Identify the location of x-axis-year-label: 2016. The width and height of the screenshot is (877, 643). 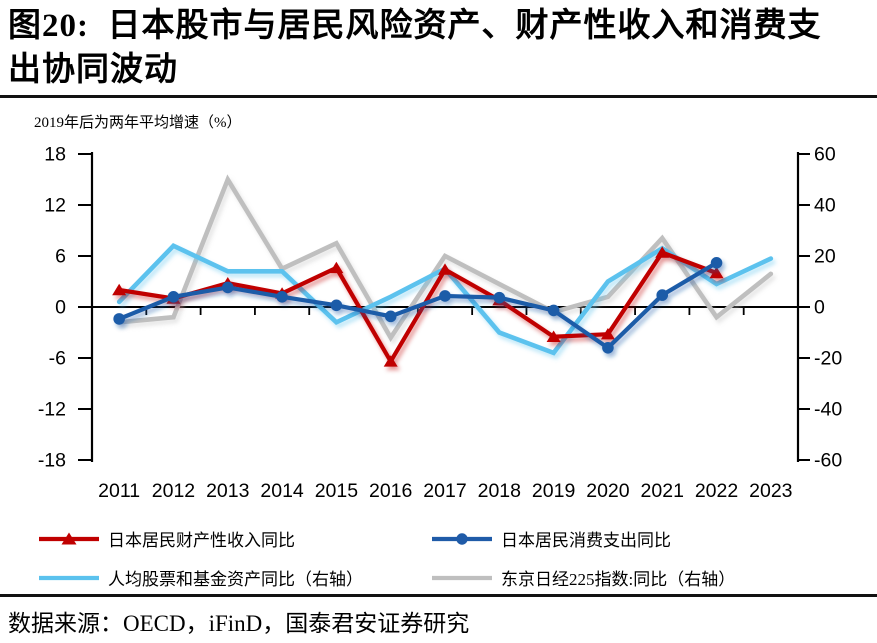
(390, 491).